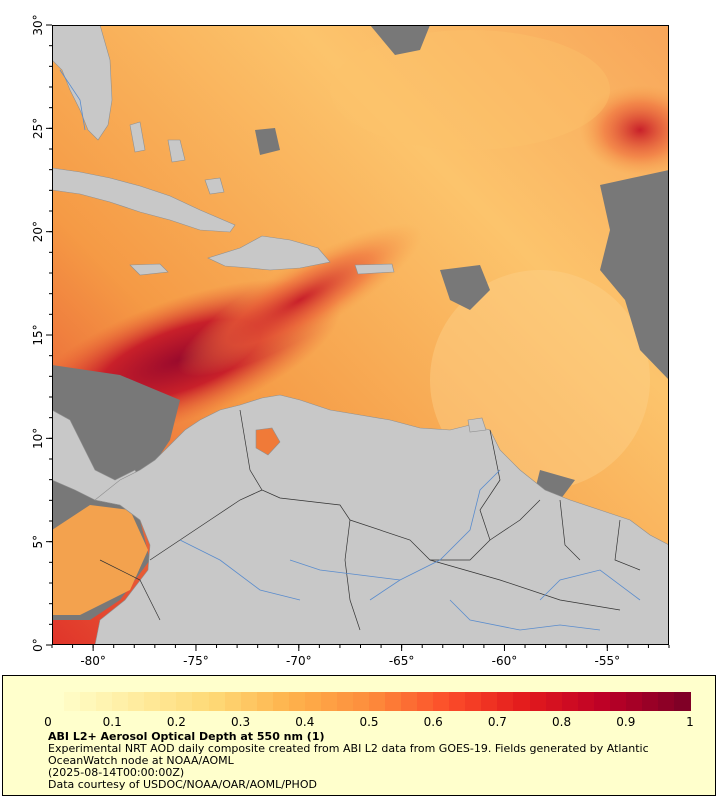 This screenshot has width=720, height=800. I want to click on land-cuba, so click(144, 200).